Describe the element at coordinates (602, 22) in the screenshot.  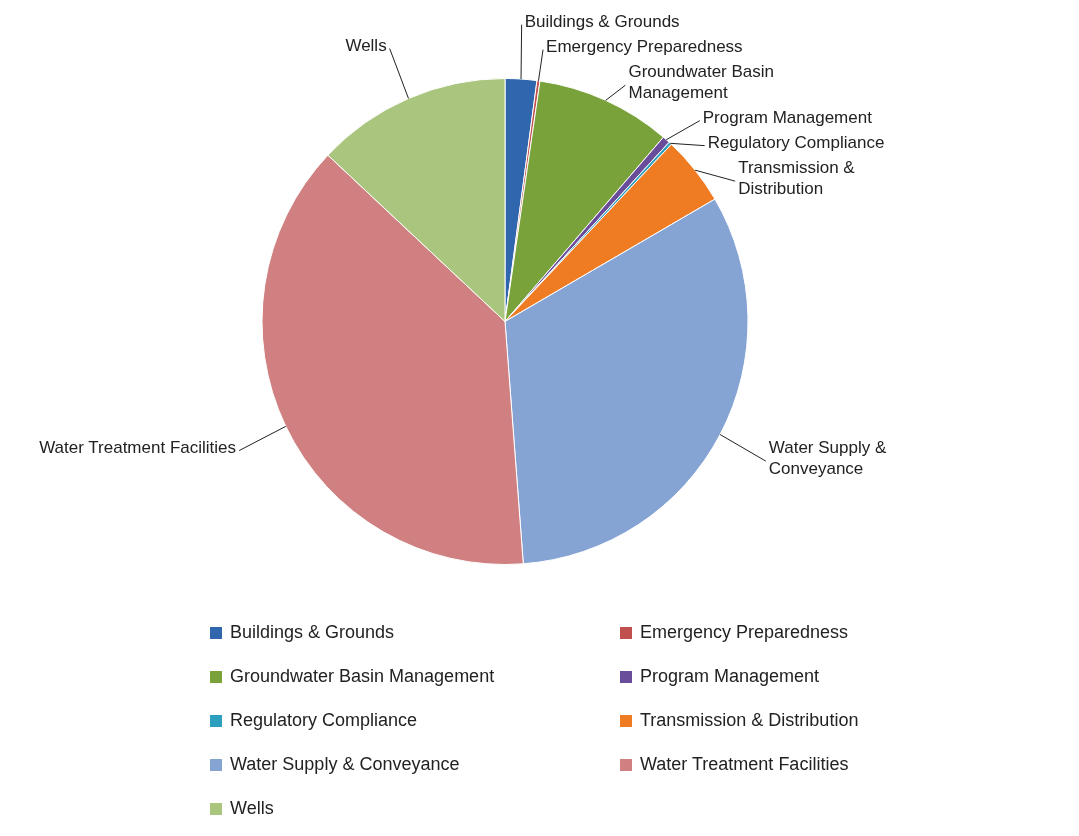
I see `slice-label: Buildings & Grounds` at that location.